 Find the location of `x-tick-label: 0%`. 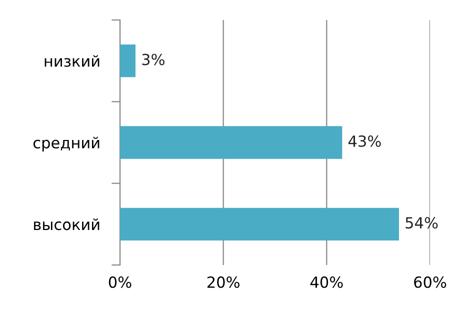

x-tick-label: 0% is located at coordinates (120, 282).